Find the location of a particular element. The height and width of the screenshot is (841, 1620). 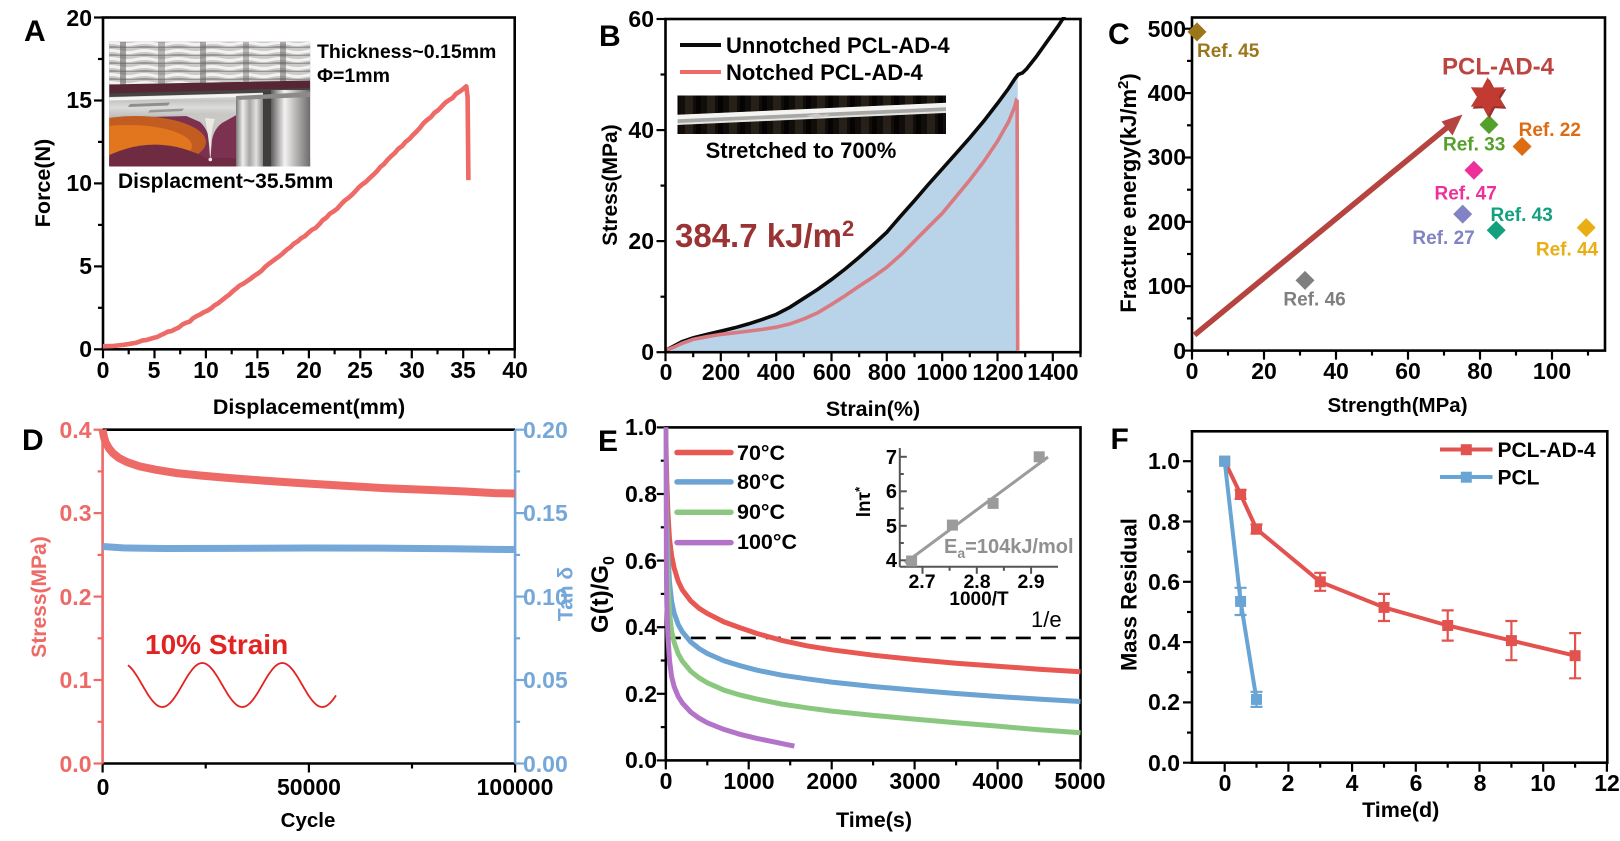

svg-text: Fracture energy(kJ/m2) is located at coordinates (1128, 192).